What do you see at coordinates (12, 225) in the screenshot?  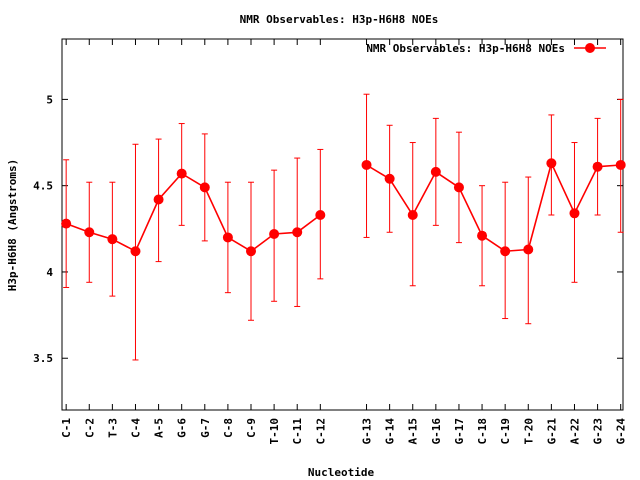 I see `y-axis-label: H3p-H6H8 (Angstroms)` at bounding box center [12, 225].